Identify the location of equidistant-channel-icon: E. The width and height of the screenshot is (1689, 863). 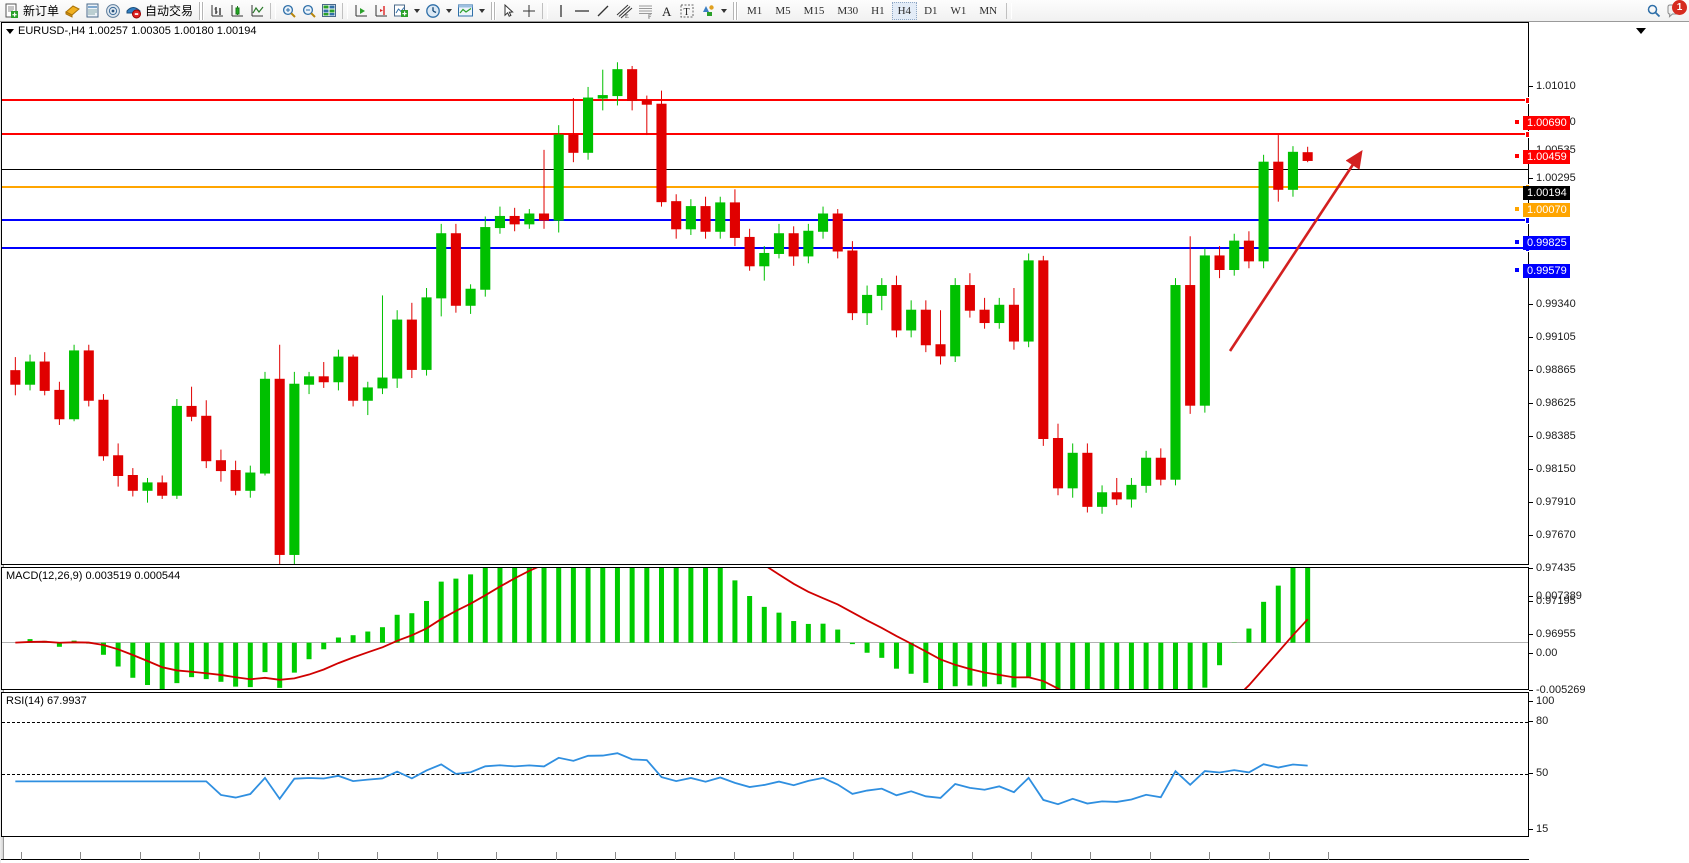
(624, 11).